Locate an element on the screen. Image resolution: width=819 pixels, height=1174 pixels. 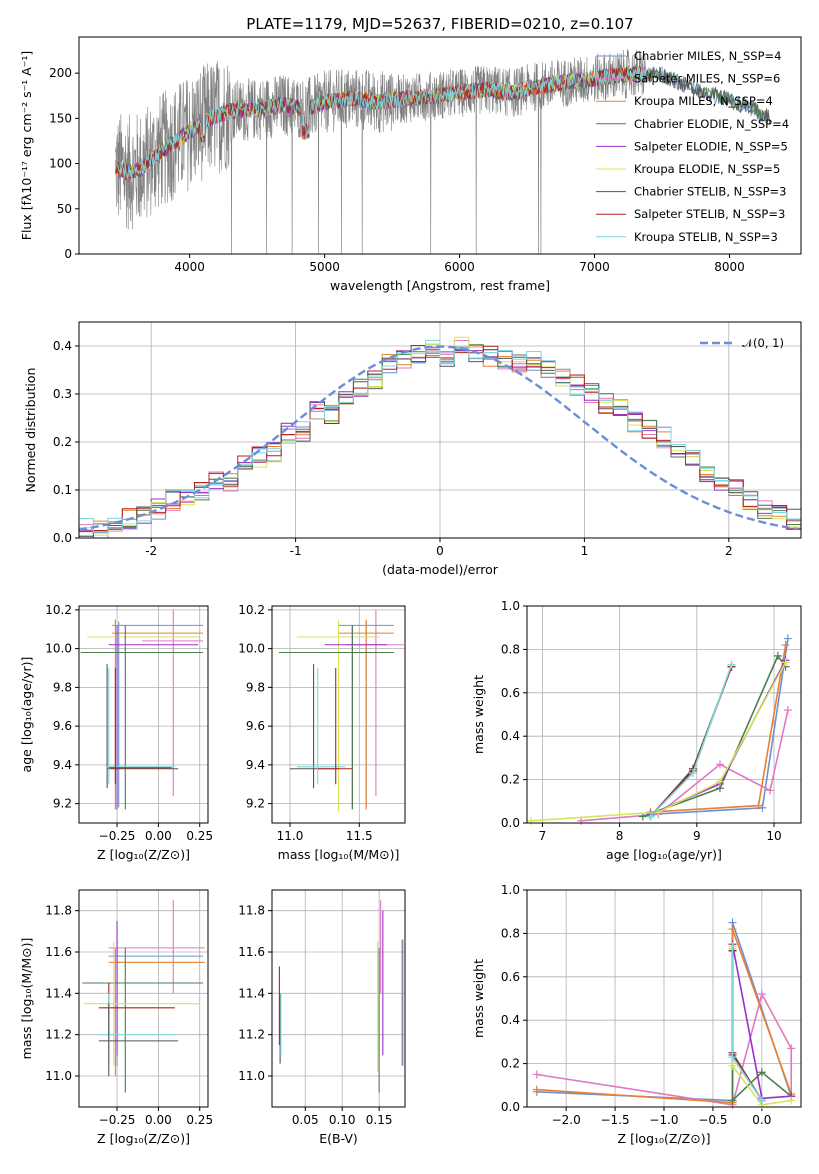
x-tick-label: 4000 is located at coordinates (189, 267).